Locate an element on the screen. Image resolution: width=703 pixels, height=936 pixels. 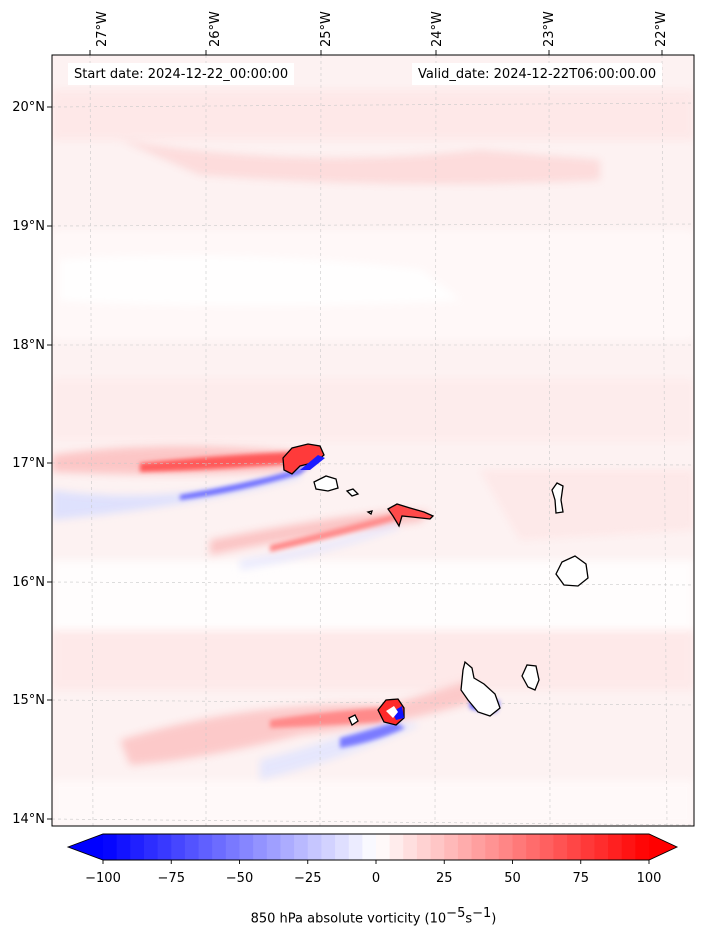
start-date-label: Start date: 2024-12-22_00:00:00 is located at coordinates (181, 74).